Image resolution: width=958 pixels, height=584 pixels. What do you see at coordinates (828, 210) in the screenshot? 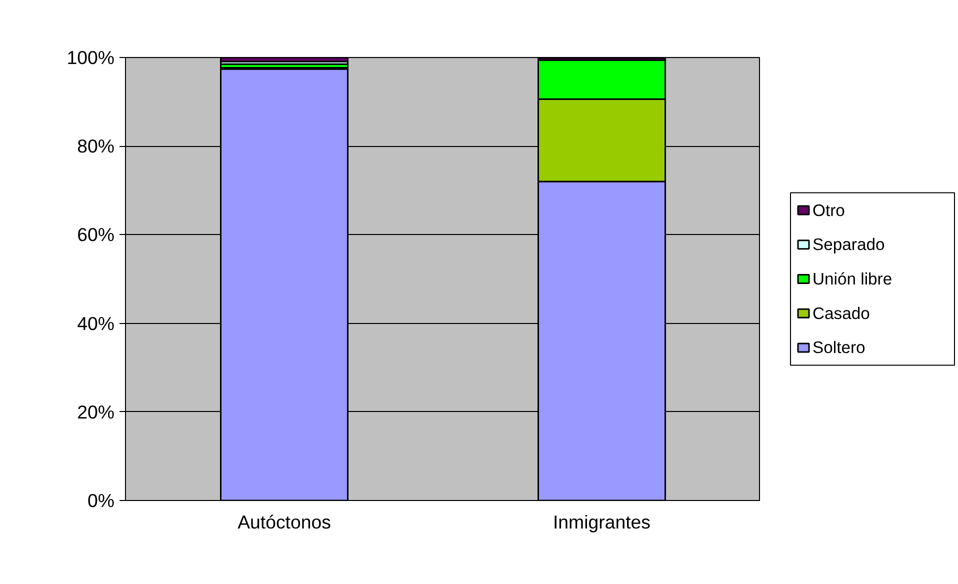
I see `legend-label: Otro` at bounding box center [828, 210].